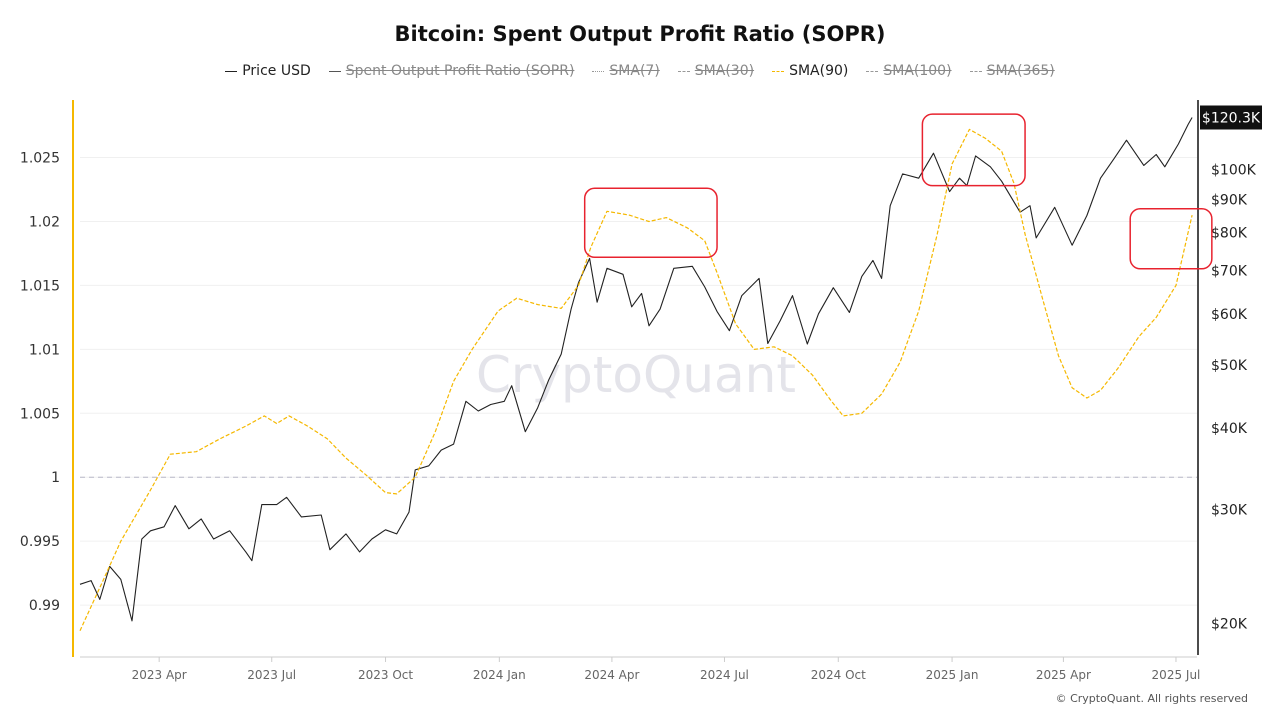 Image resolution: width=1280 pixels, height=720 pixels. What do you see at coordinates (724, 675) in the screenshot?
I see `x-tick-label: 2024 Jul` at bounding box center [724, 675].